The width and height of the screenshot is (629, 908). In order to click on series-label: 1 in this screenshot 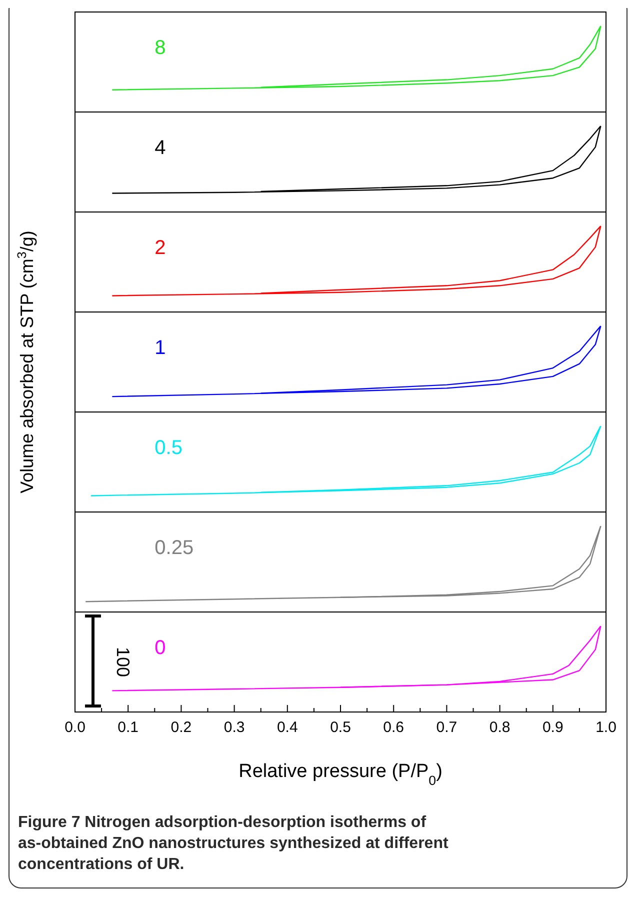, I will do `click(160, 348)`.